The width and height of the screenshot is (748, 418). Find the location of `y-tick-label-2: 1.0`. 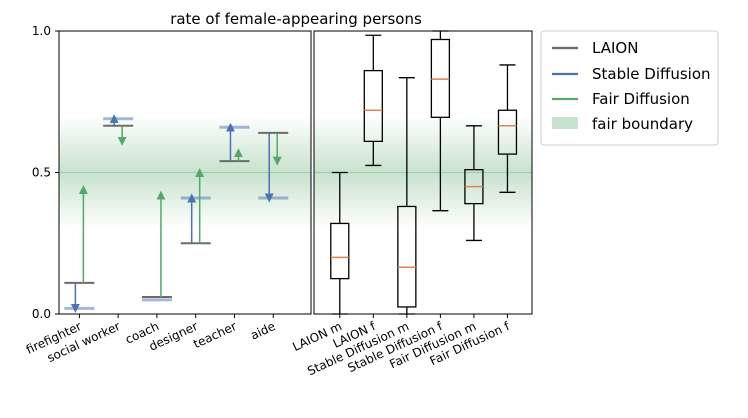

y-tick-label-2: 1.0 is located at coordinates (41, 31).